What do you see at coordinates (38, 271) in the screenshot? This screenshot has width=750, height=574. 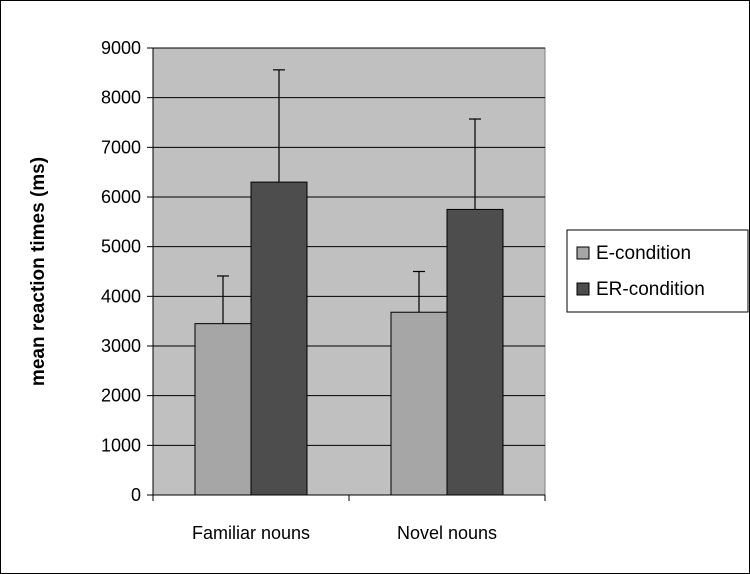 I see `y-axis-title: mean reaction times (ms)` at bounding box center [38, 271].